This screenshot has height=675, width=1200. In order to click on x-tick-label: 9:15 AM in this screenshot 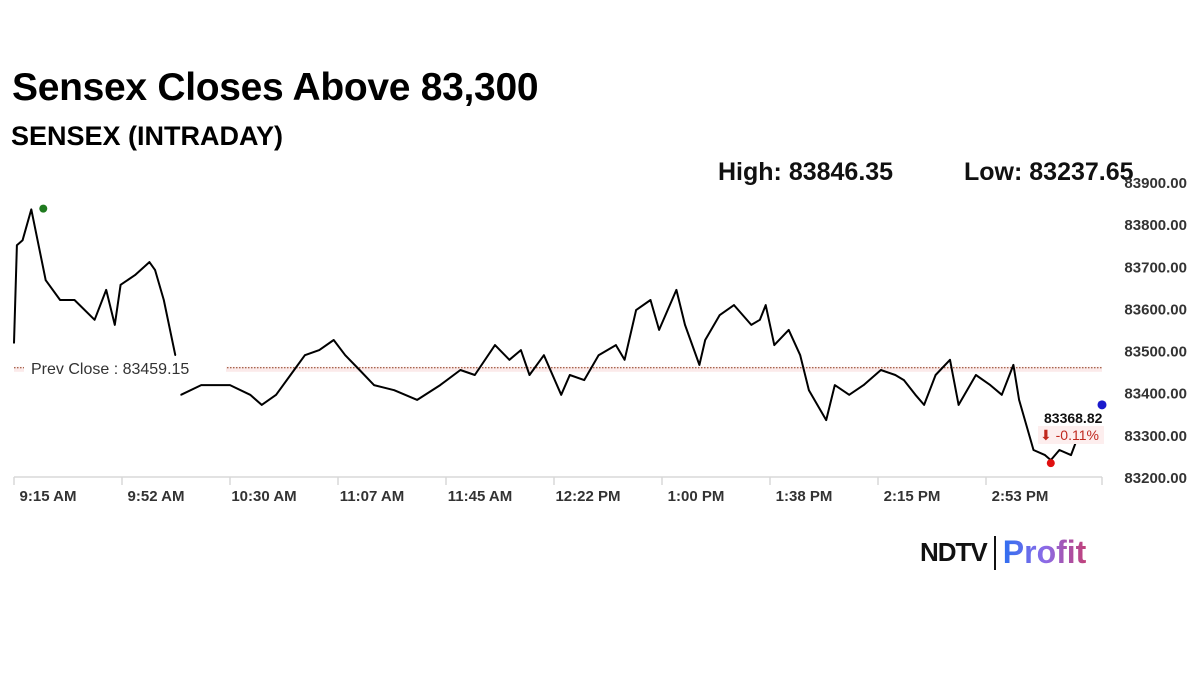, I will do `click(48, 496)`.